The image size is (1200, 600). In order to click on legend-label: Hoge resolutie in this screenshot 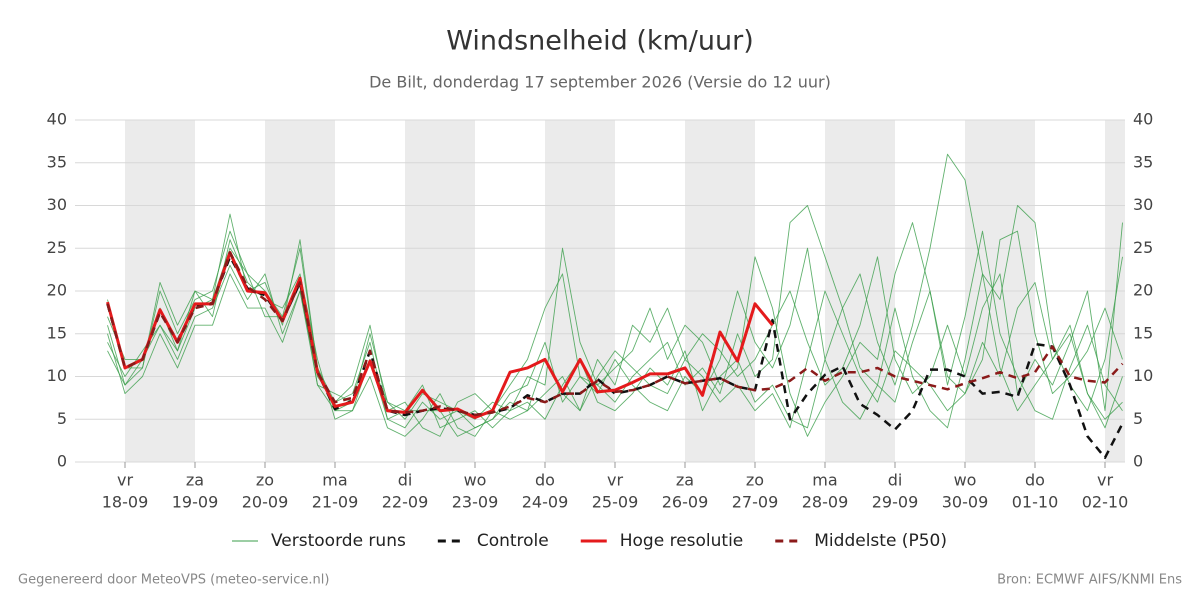, I will do `click(682, 541)`.